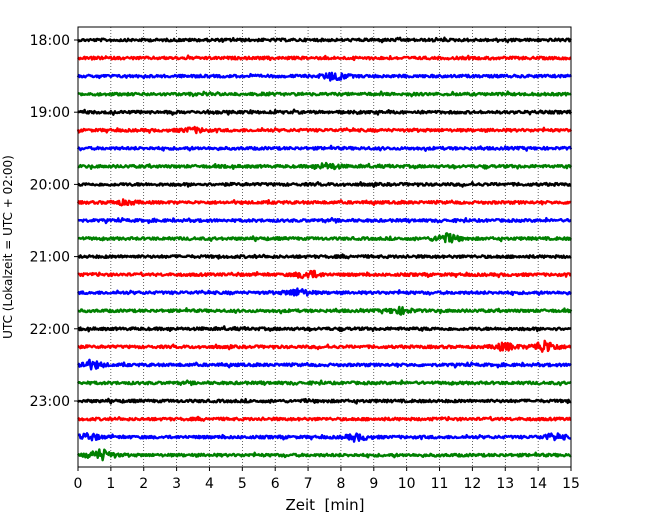 Image resolution: width=650 pixels, height=520 pixels. I want to click on trace-21:45, so click(325, 310).